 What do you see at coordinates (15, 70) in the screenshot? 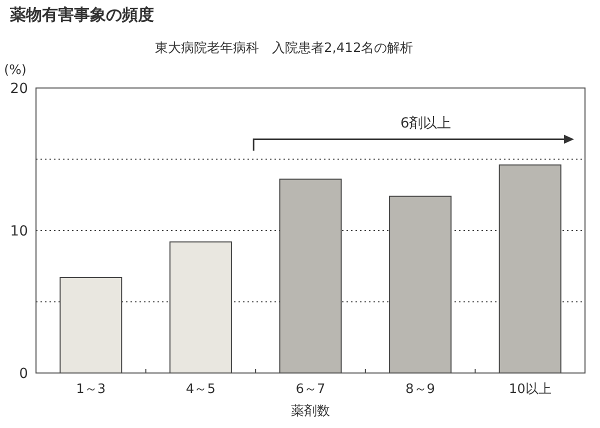
I see `y-axis-title: (%)` at bounding box center [15, 70].